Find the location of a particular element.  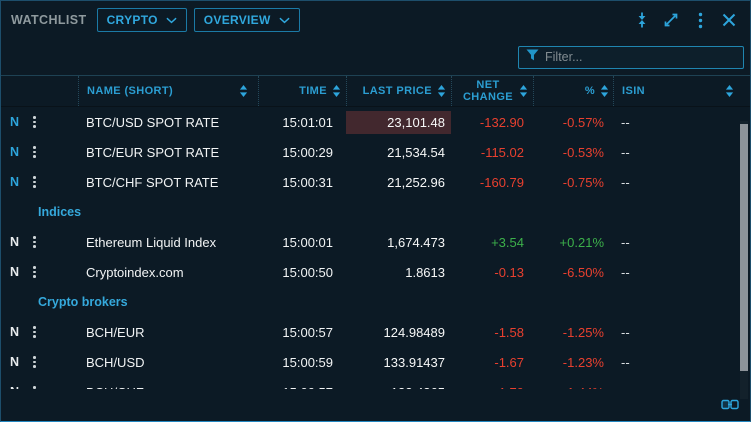

row-last-price: 1.8613 is located at coordinates (425, 272).